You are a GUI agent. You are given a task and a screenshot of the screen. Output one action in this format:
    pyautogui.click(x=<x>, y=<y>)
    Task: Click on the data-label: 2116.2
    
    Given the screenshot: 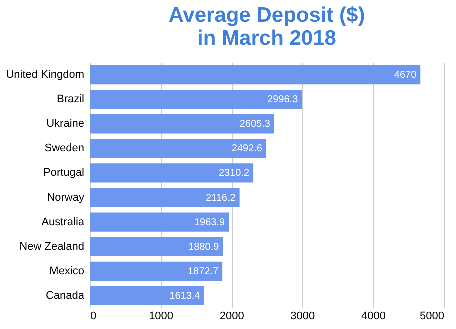 What is the action you would take?
    pyautogui.click(x=221, y=198)
    